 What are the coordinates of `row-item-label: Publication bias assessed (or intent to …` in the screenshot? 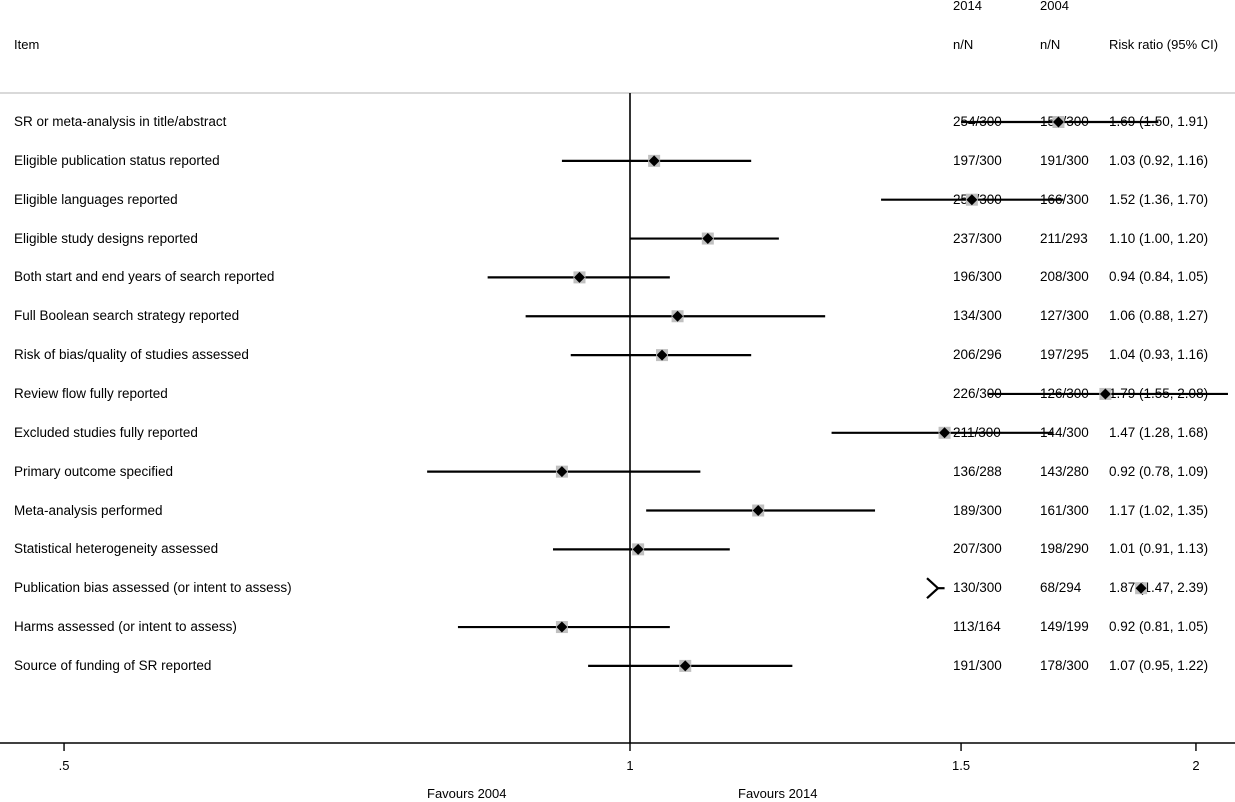 It's located at (153, 588).